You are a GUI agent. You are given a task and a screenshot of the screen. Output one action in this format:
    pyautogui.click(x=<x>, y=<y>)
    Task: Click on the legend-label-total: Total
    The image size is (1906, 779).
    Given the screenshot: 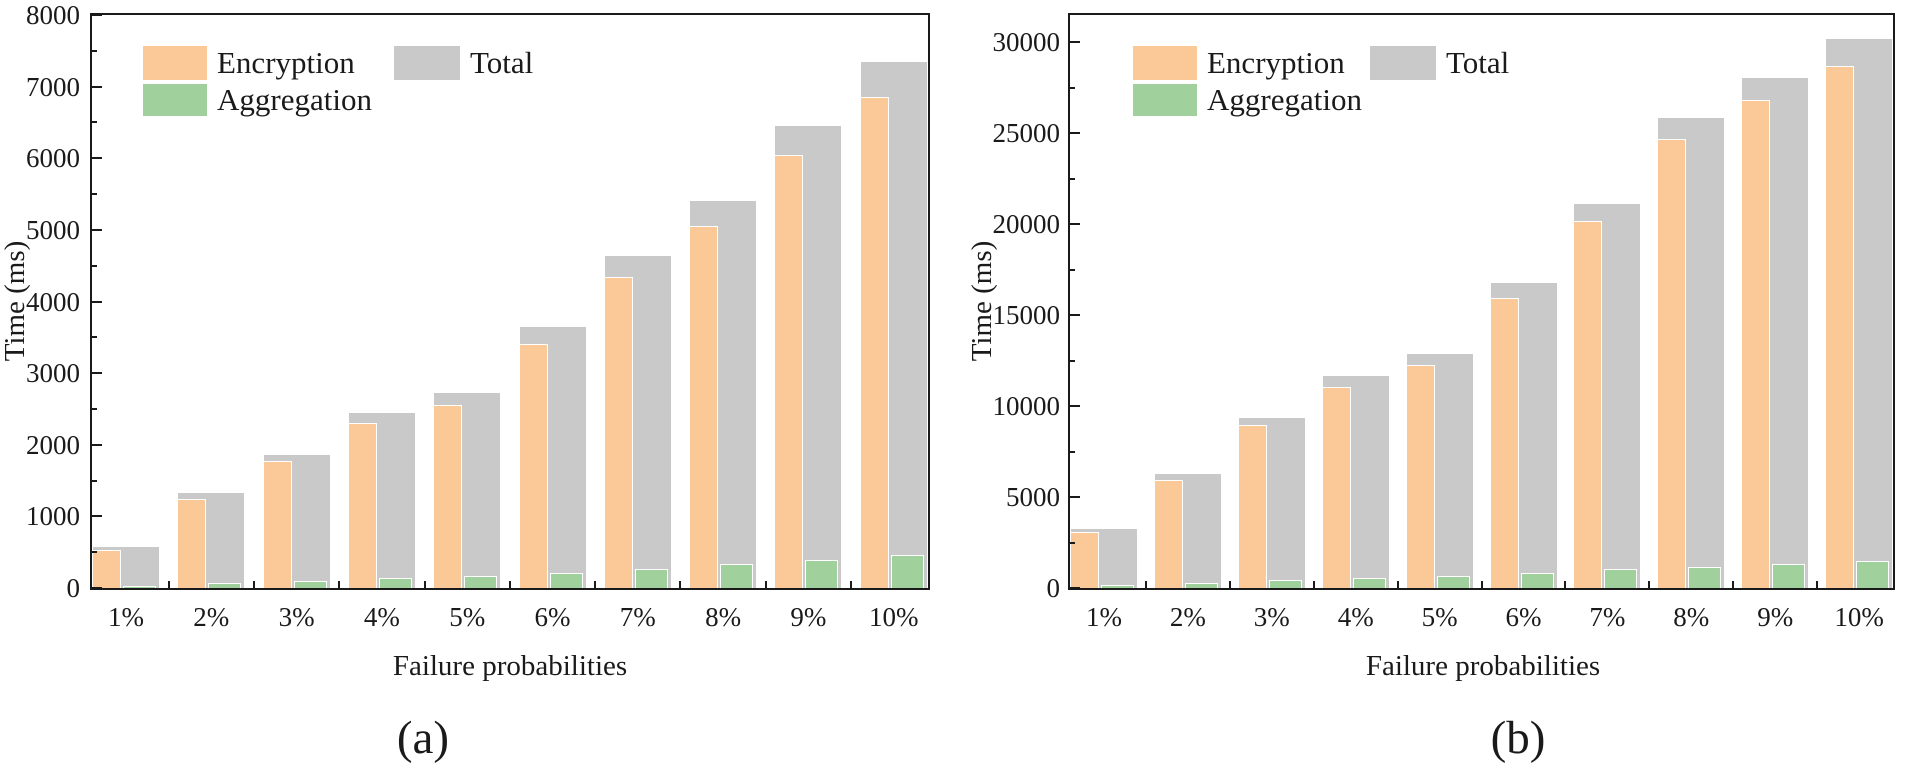 What is the action you would take?
    pyautogui.click(x=1478, y=62)
    